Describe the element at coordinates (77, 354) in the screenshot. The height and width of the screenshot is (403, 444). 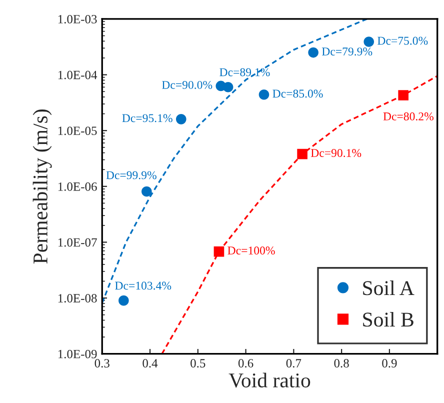
I see `y-tick-label: 1.0E-09` at that location.